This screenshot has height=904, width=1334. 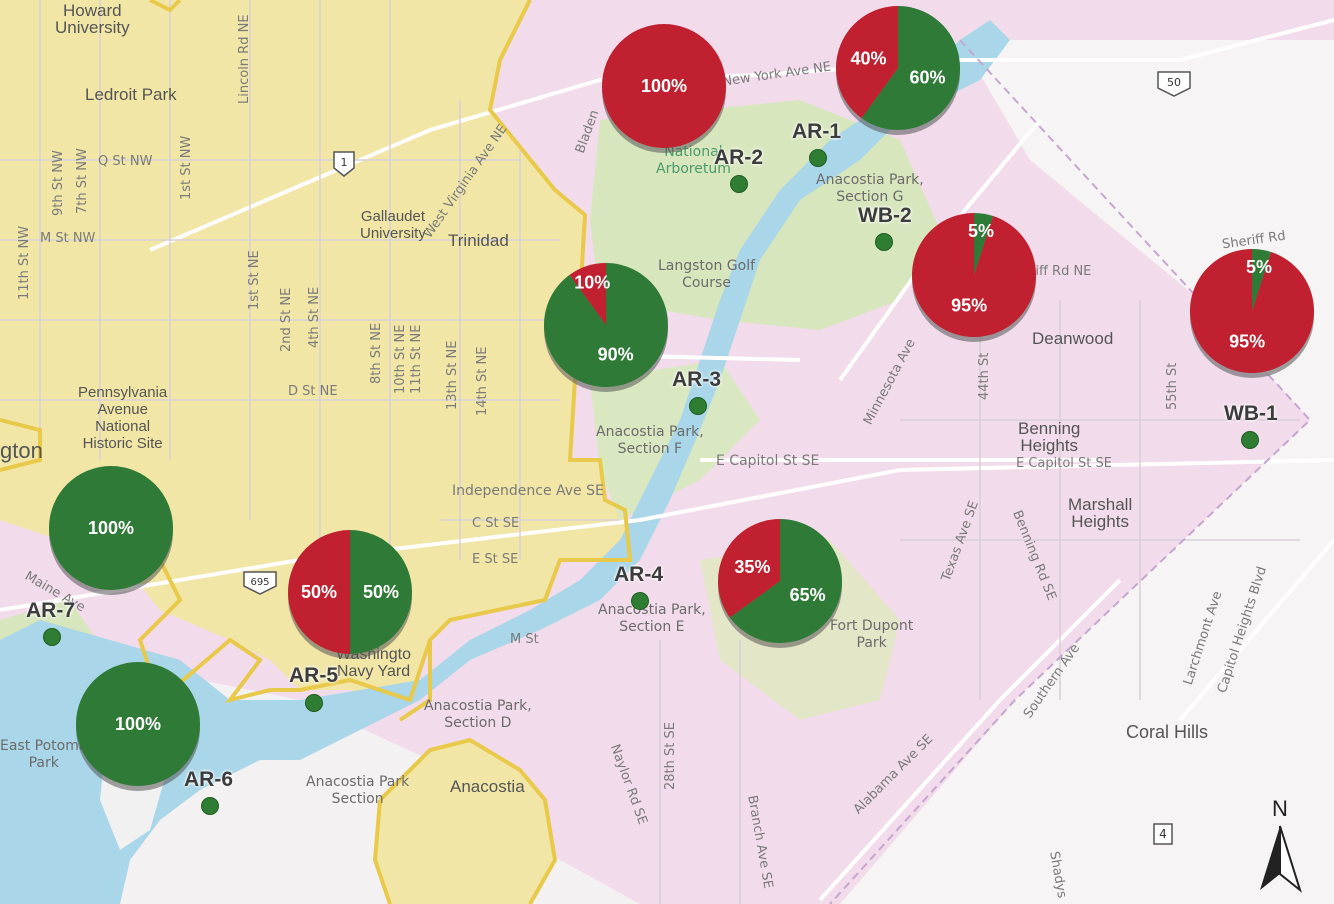 I want to click on pie-ar2: 100%, so click(x=664, y=88).